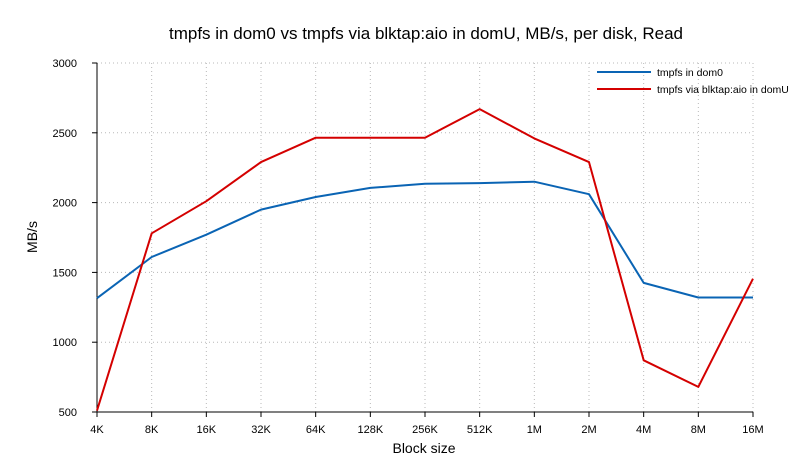 The height and width of the screenshot is (472, 797). Describe the element at coordinates (65, 343) in the screenshot. I see `y-tick-label: 1000` at that location.